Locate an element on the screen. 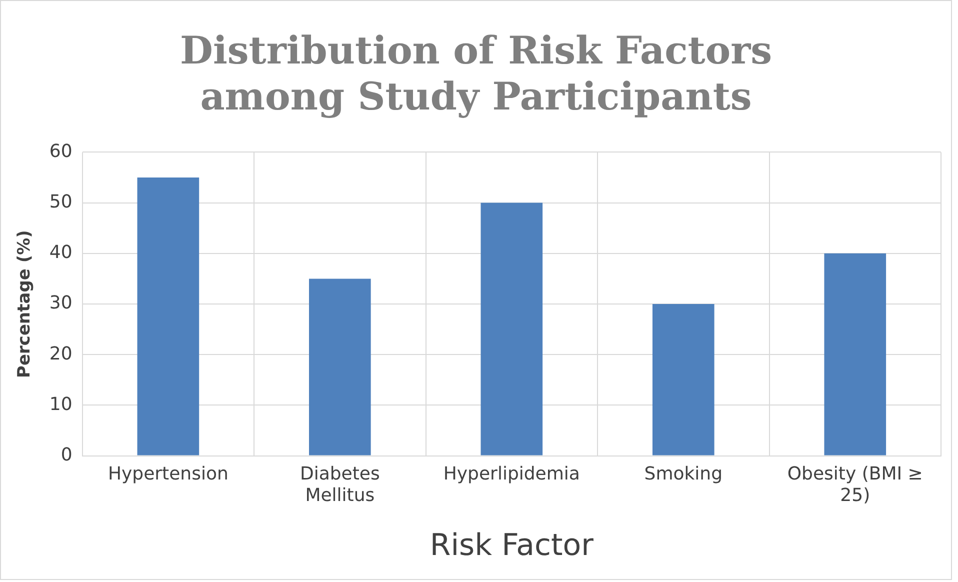 This screenshot has width=958, height=582. x-tick-label: Hyperlipidemia is located at coordinates (511, 473).